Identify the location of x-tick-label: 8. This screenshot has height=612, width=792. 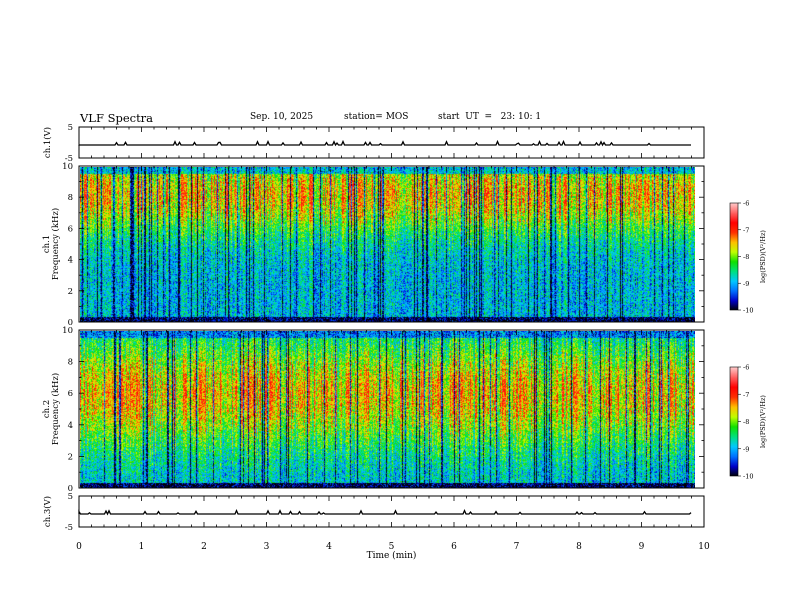
(579, 547).